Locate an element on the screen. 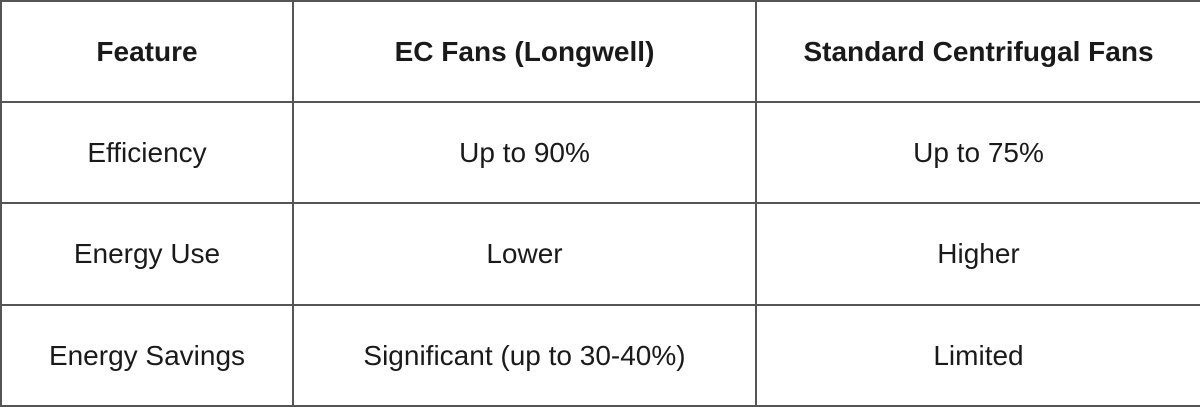 The height and width of the screenshot is (407, 1200). cell-energy-use-ec: Lower is located at coordinates (524, 254).